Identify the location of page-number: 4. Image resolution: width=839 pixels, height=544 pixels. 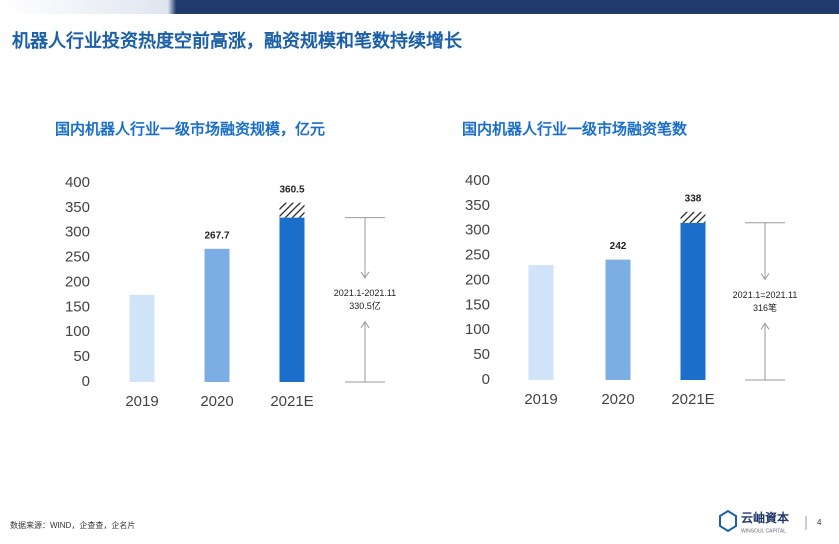
(819, 522).